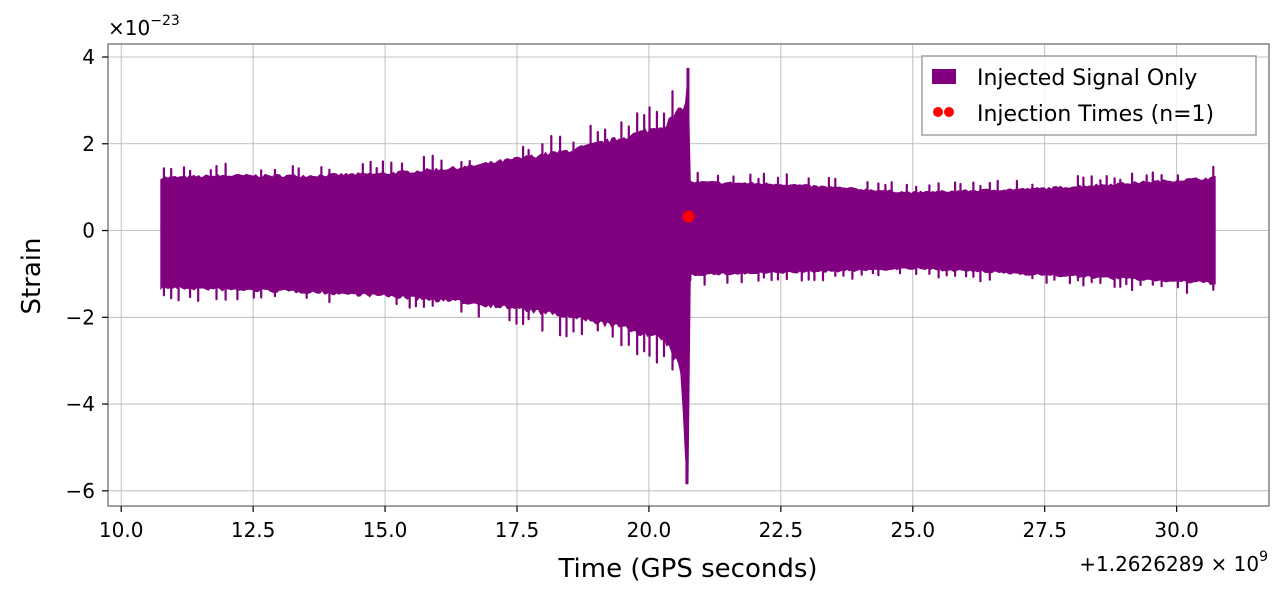  I want to click on y-axis-scale-exponent: −23, so click(165, 21).